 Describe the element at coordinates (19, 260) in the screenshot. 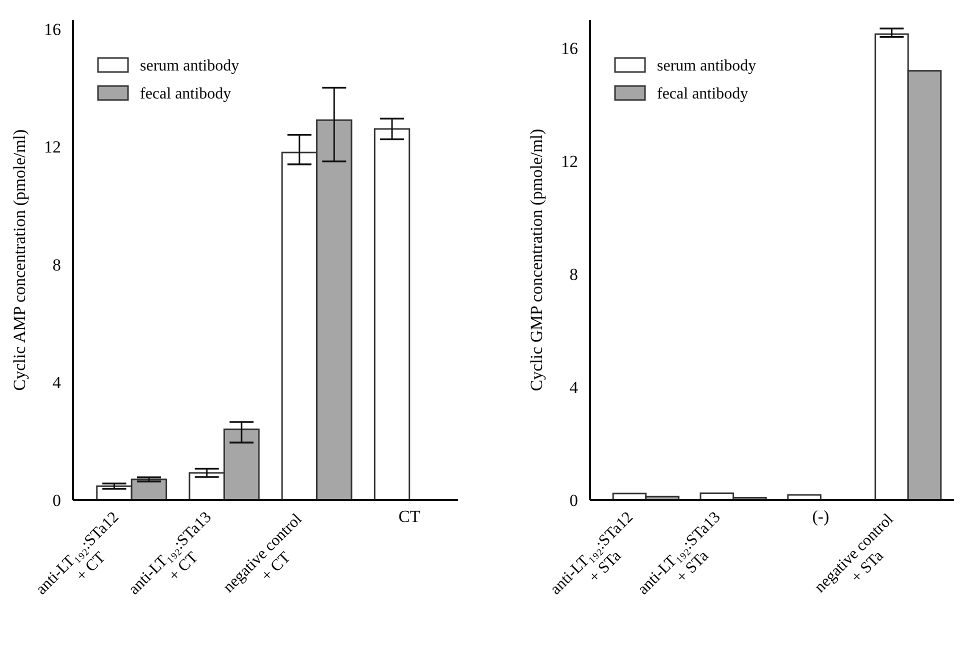

I see `y-axis-title: Cyclic AMP concentration (pmole/ml)` at that location.